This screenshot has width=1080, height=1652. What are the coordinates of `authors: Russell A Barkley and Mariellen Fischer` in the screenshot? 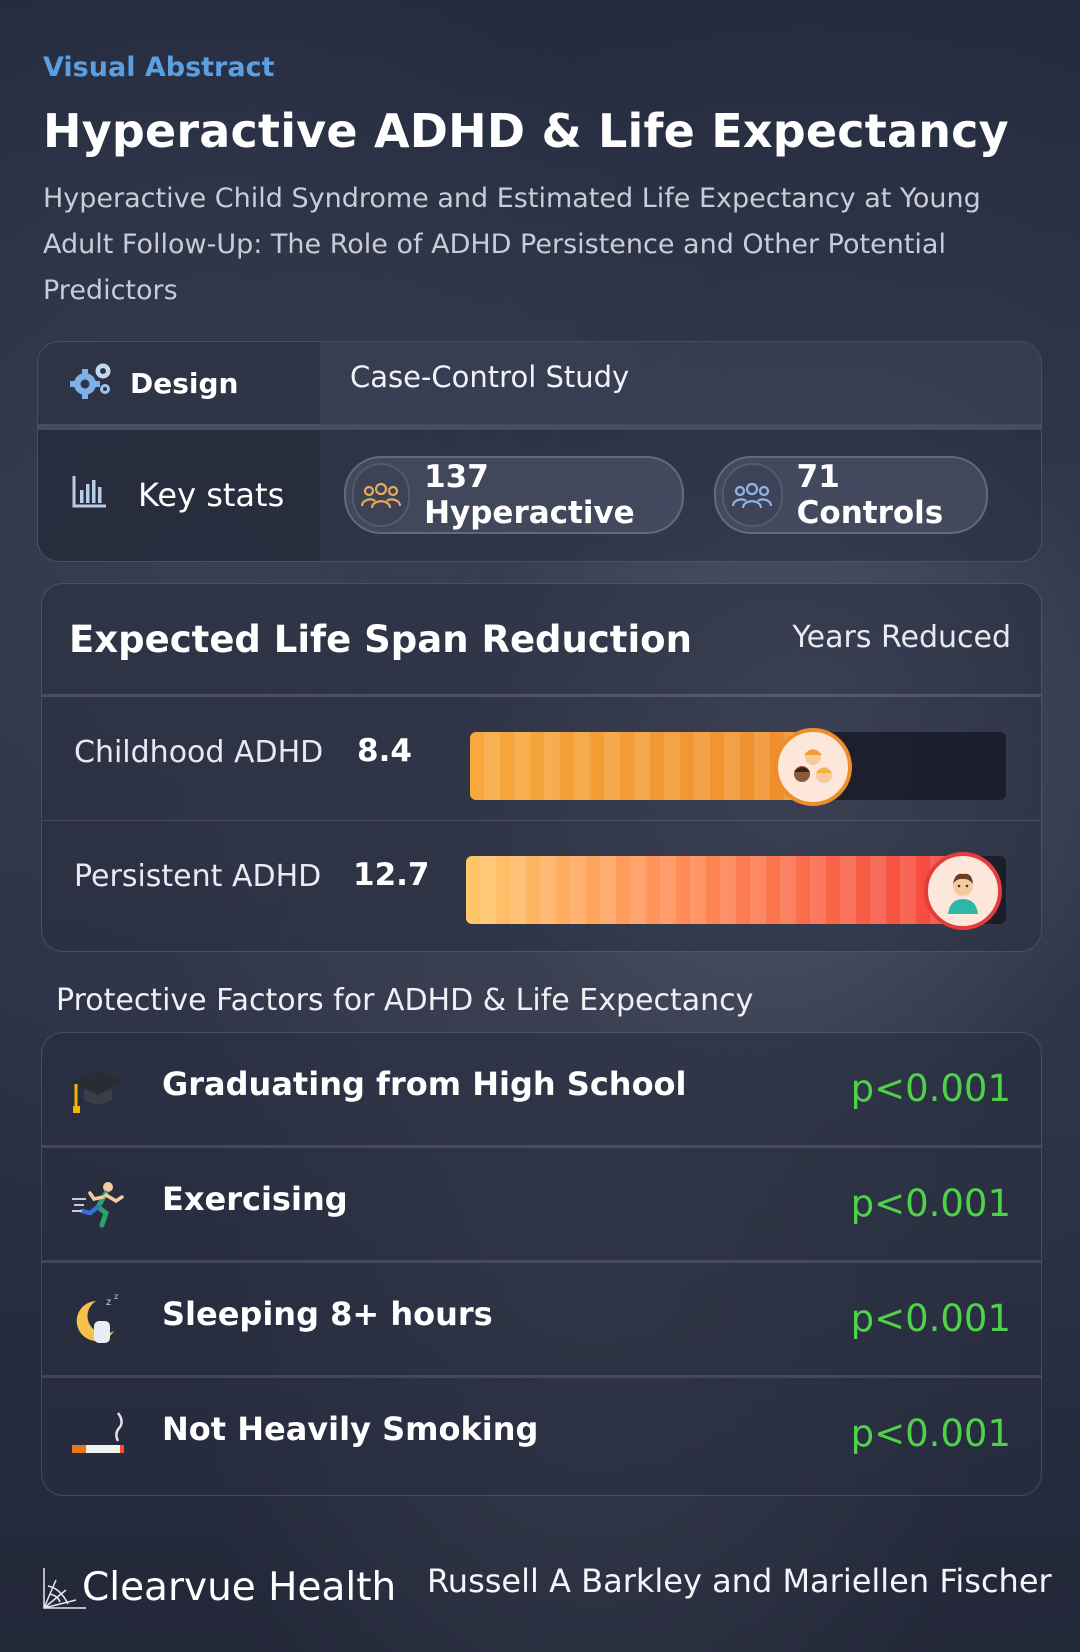 It's located at (739, 1581).